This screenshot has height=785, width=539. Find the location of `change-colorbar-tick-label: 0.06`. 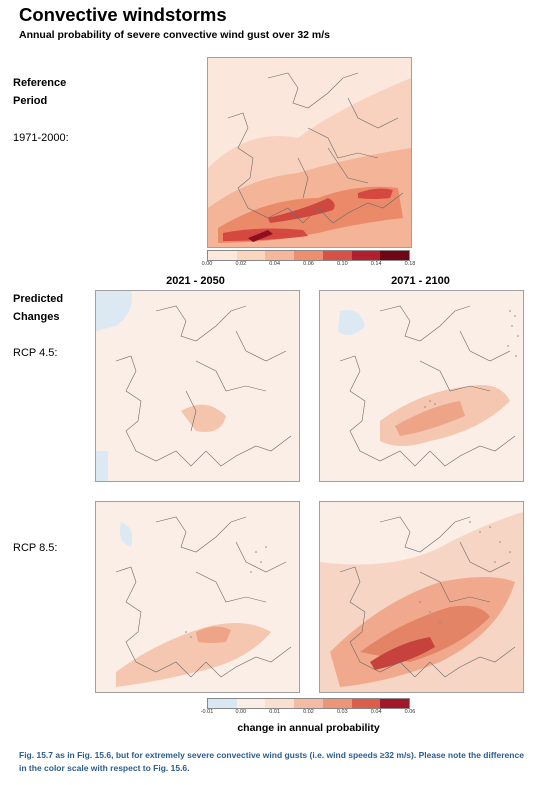

change-colorbar-tick-label: 0.06 is located at coordinates (410, 712).